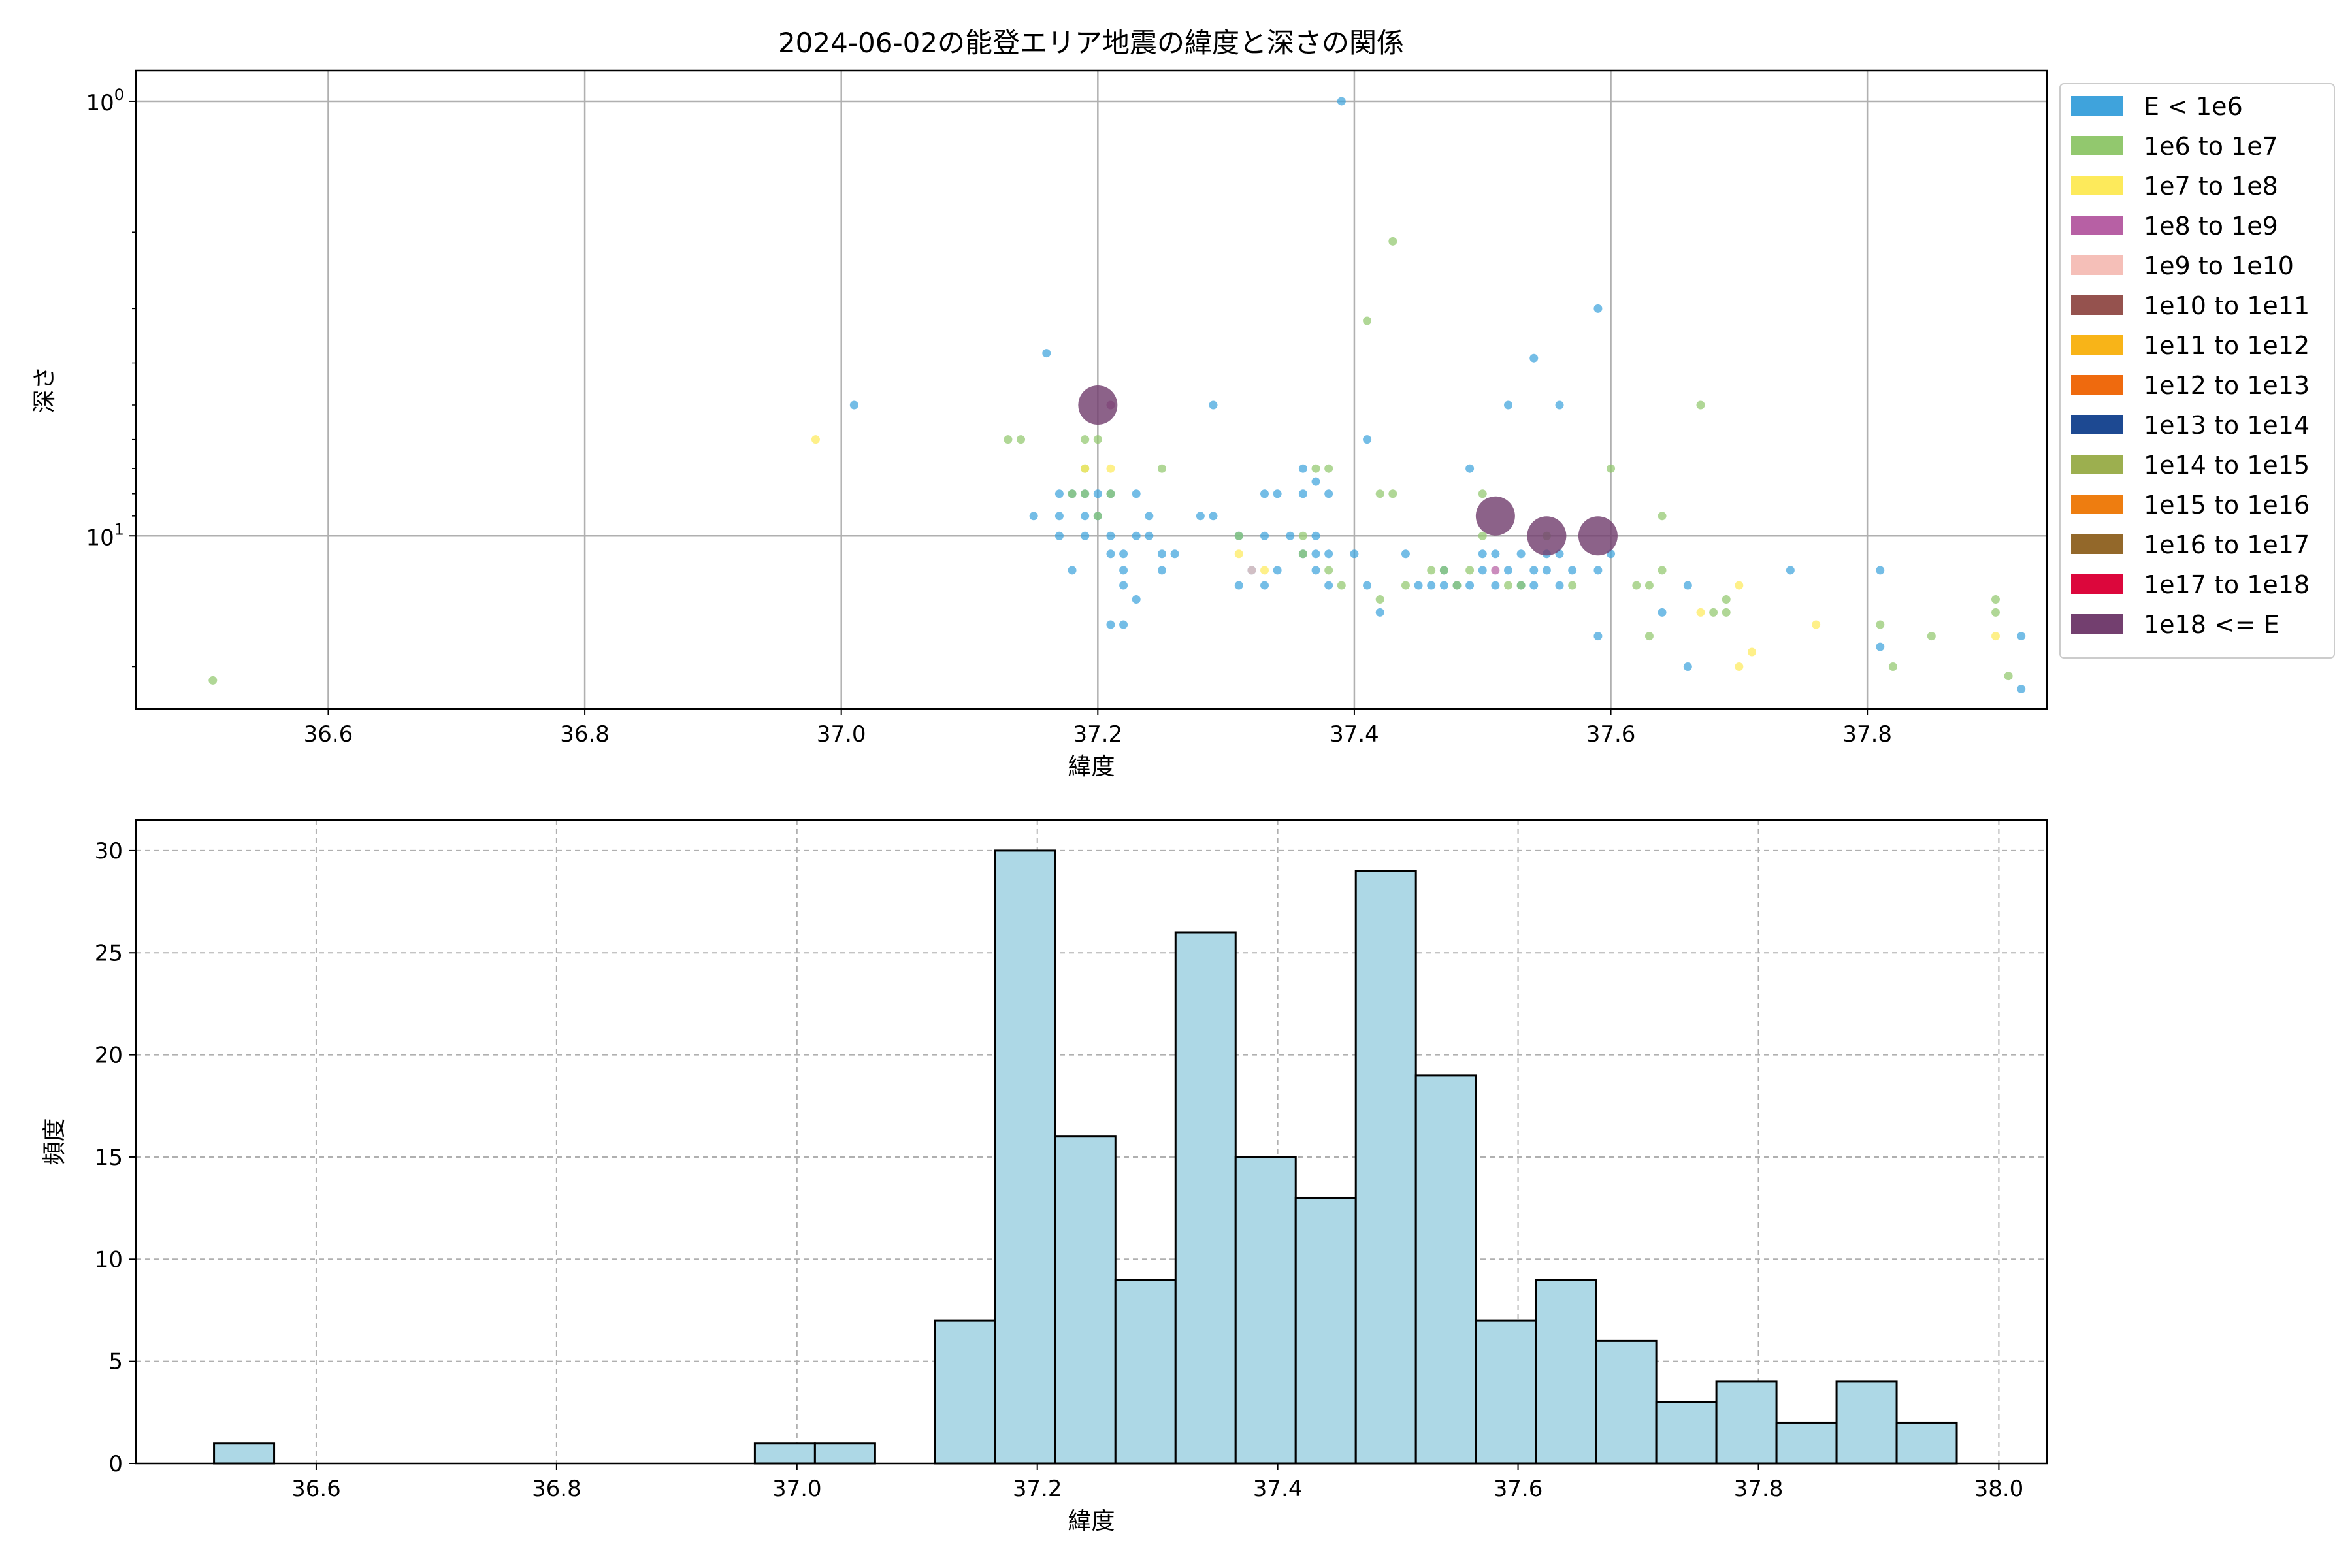  What do you see at coordinates (109, 1056) in the screenshot?
I see `histogram-y-tick-label: 20` at bounding box center [109, 1056].